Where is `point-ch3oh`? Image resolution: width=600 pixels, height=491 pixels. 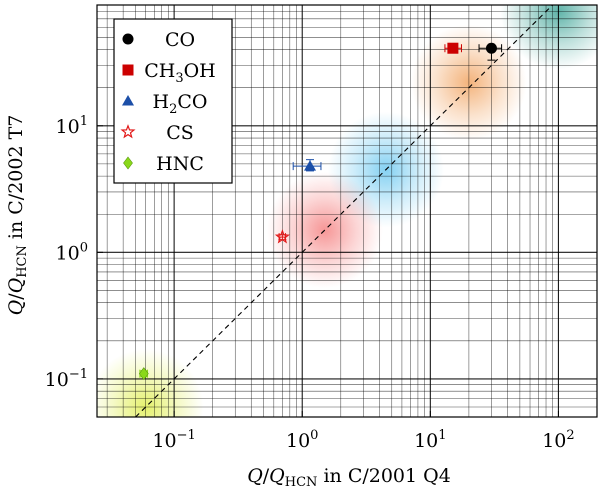 point-ch3oh is located at coordinates (453, 48).